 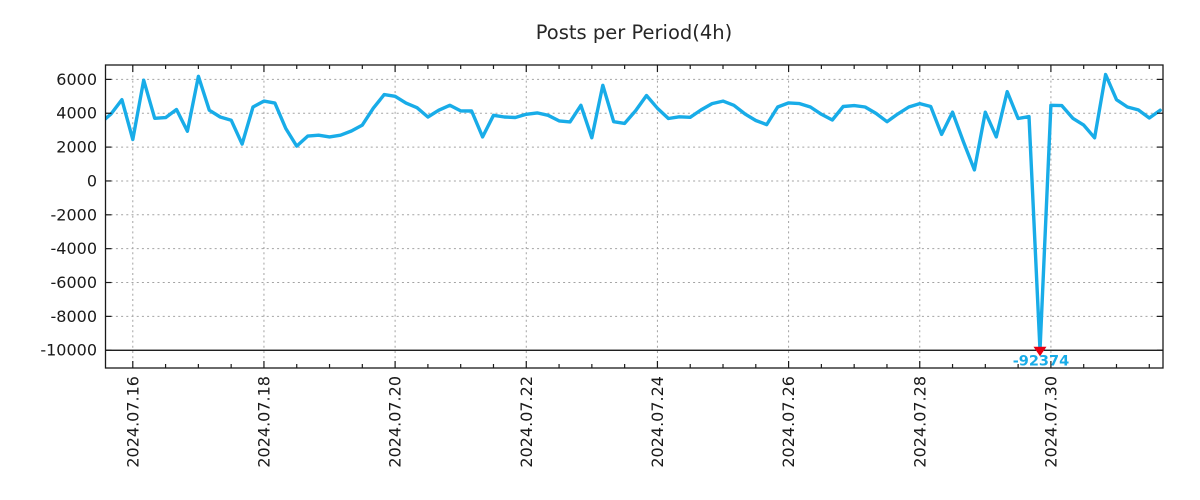 I want to click on y-tick-label: -6000, so click(x=74, y=282).